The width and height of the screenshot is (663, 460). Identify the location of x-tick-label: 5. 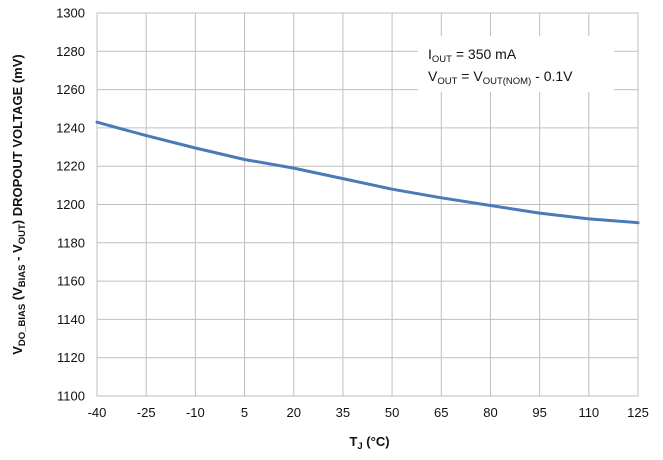
(244, 412).